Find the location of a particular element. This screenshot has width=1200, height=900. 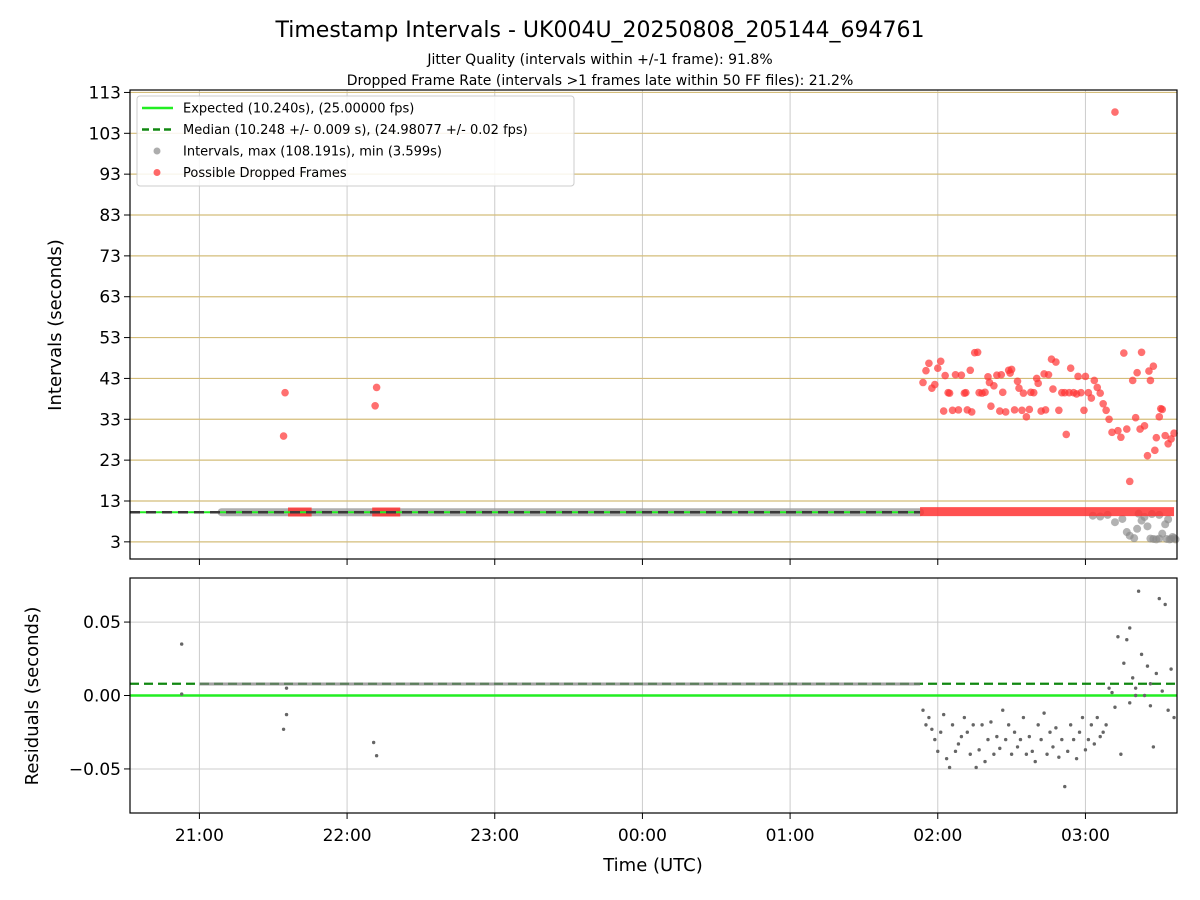

intervals-y-tick-label: 83 is located at coordinates (110, 216).